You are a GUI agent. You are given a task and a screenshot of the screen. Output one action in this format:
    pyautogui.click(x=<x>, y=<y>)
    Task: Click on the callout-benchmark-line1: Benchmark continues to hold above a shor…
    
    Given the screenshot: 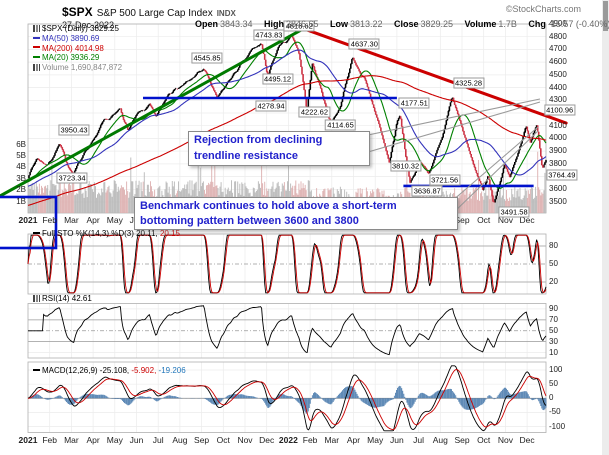 What is the action you would take?
    pyautogui.click(x=268, y=206)
    